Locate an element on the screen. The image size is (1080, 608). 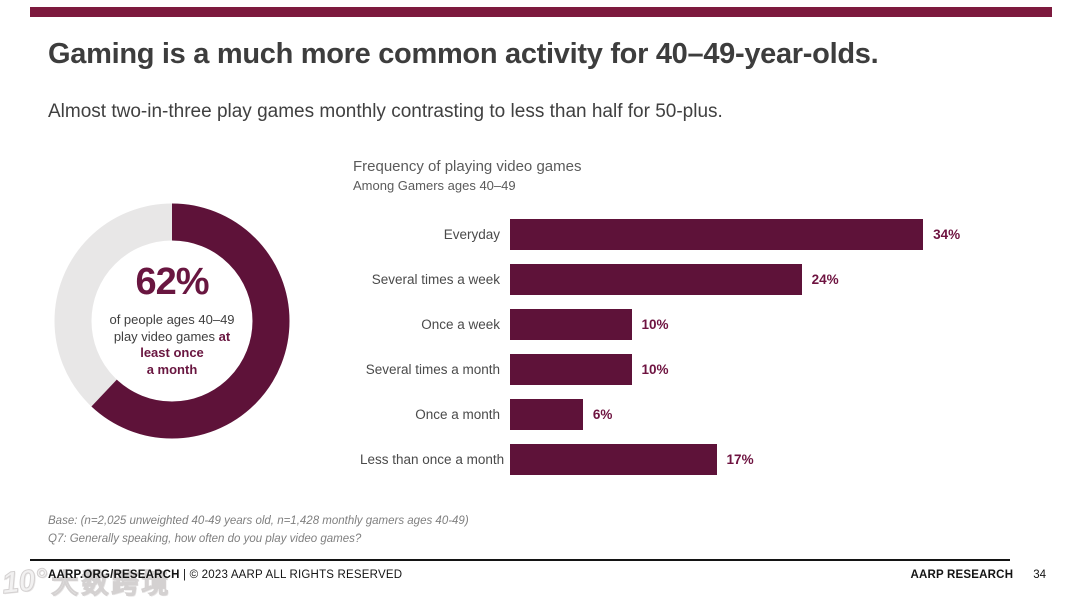
bar-row: Once a month 6% is located at coordinates (660, 414).